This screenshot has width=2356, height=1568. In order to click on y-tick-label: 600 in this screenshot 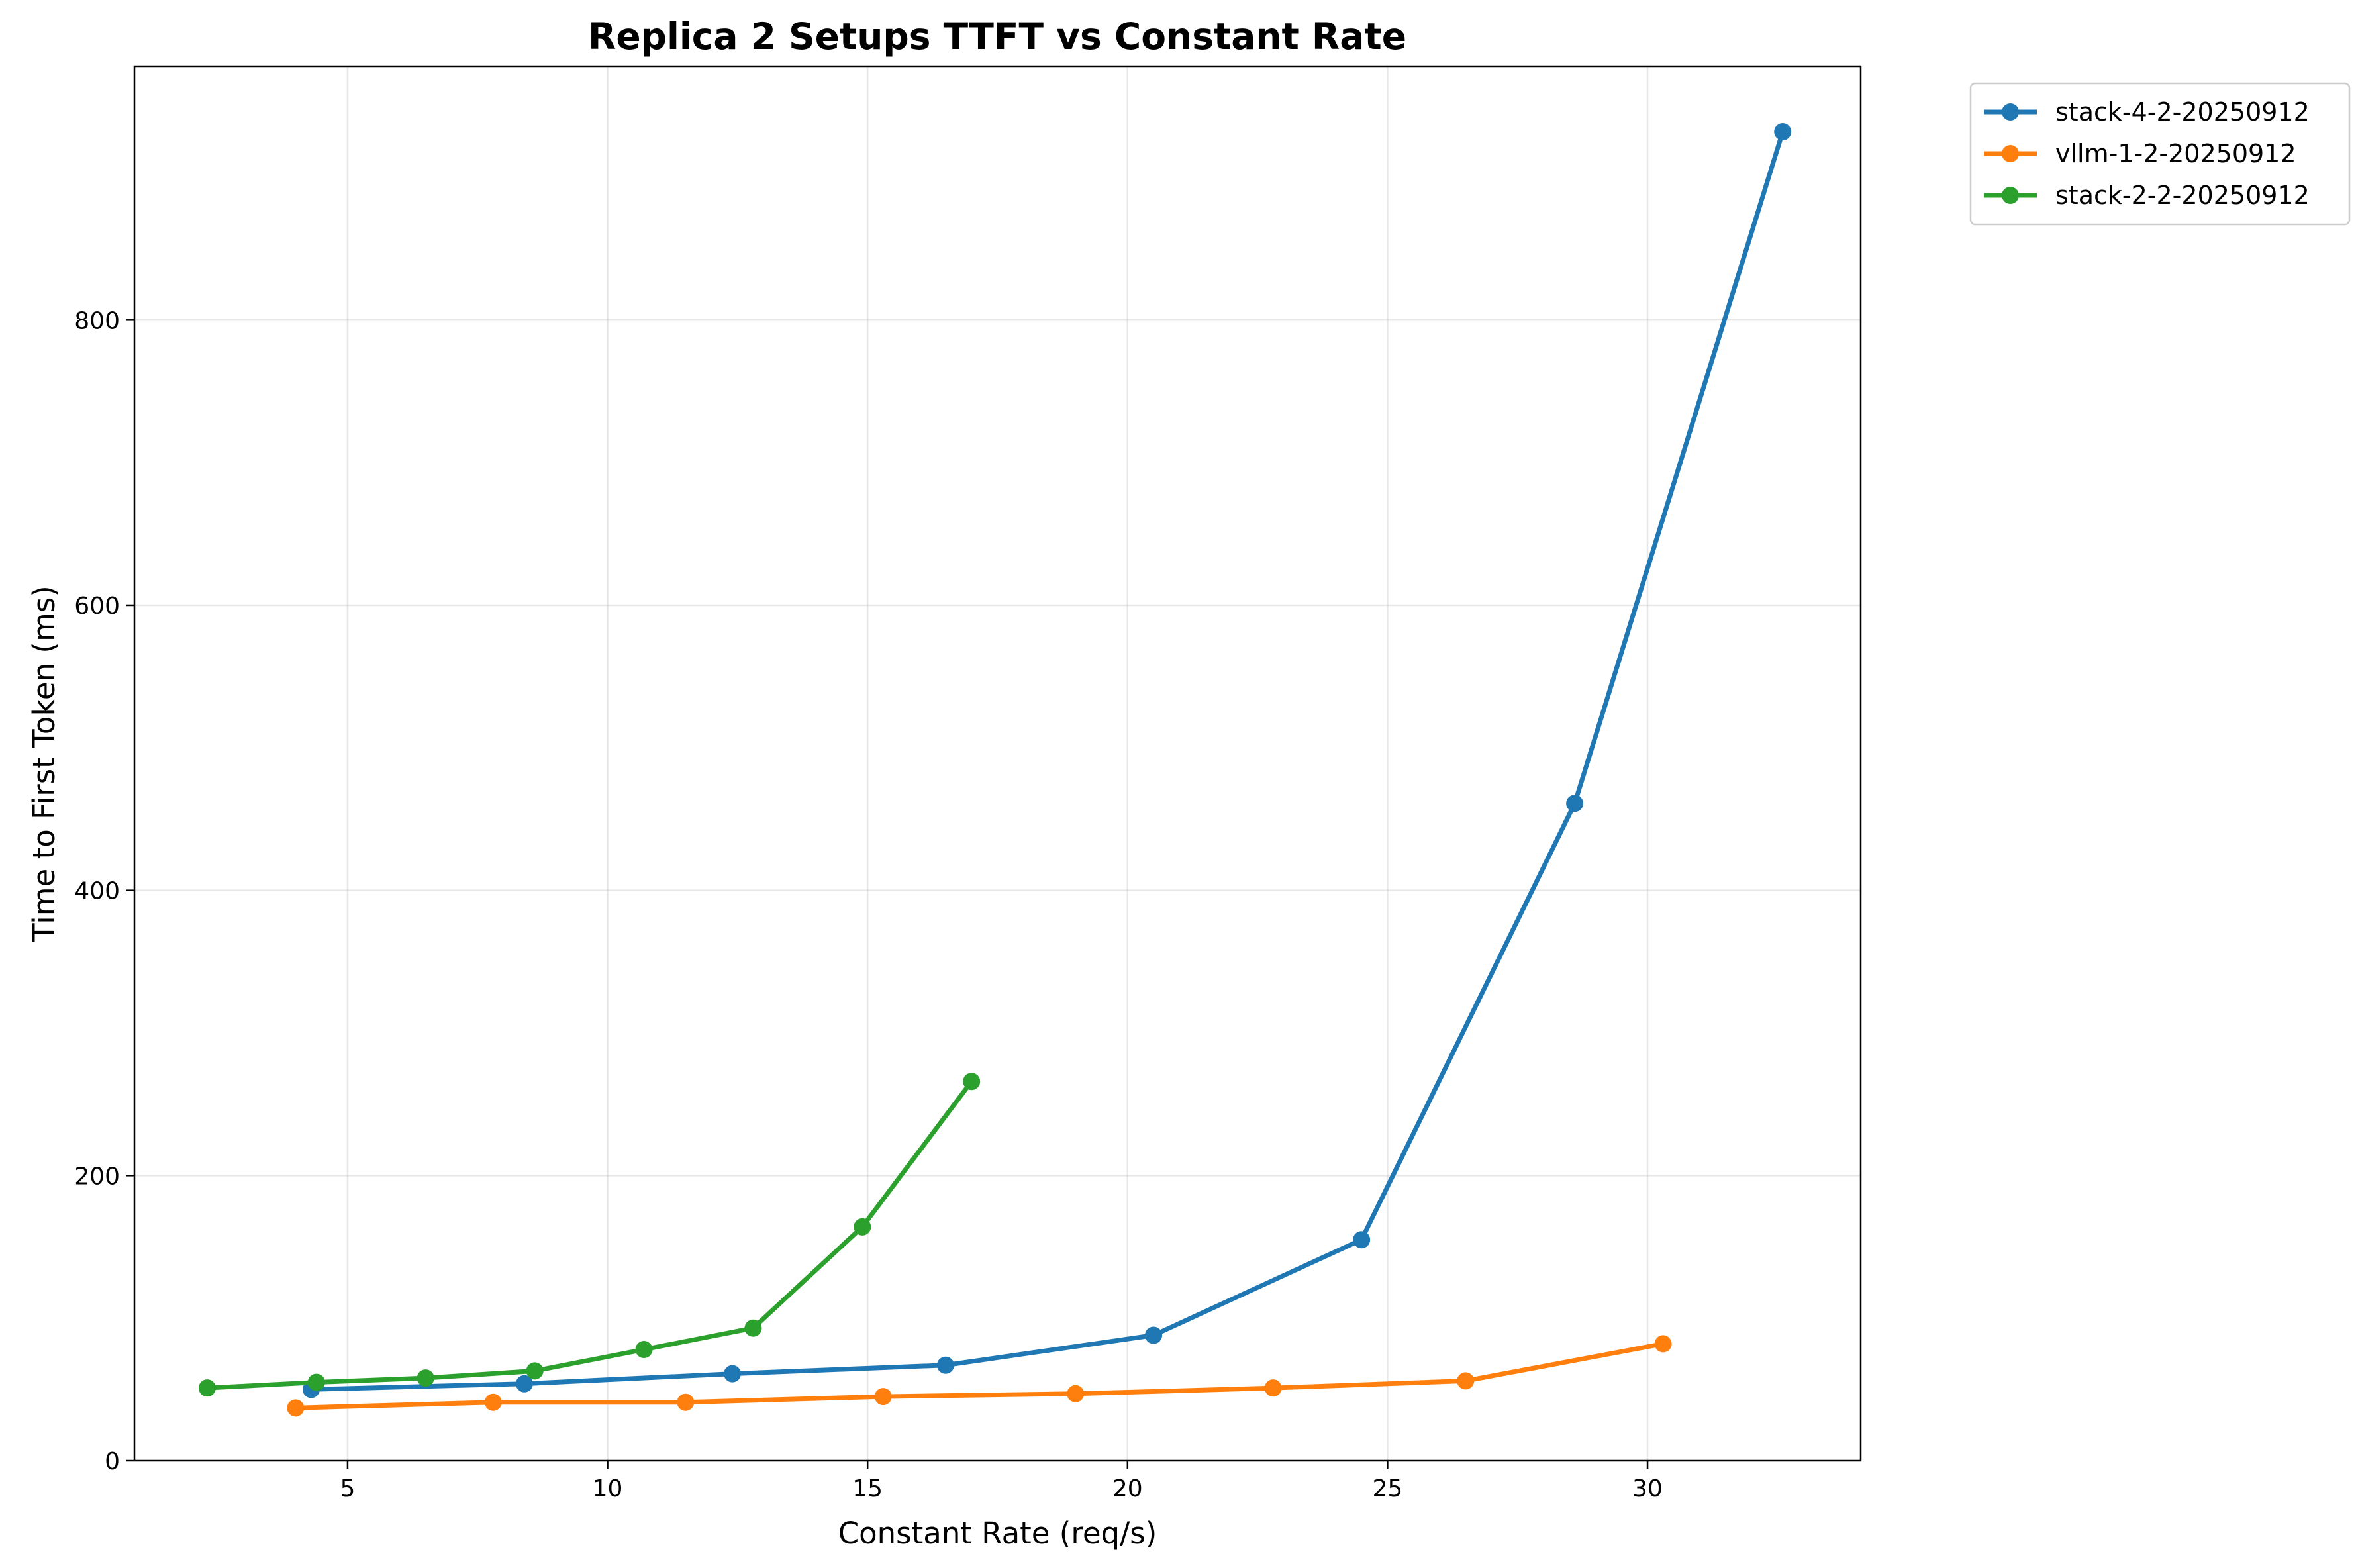, I will do `click(97, 606)`.